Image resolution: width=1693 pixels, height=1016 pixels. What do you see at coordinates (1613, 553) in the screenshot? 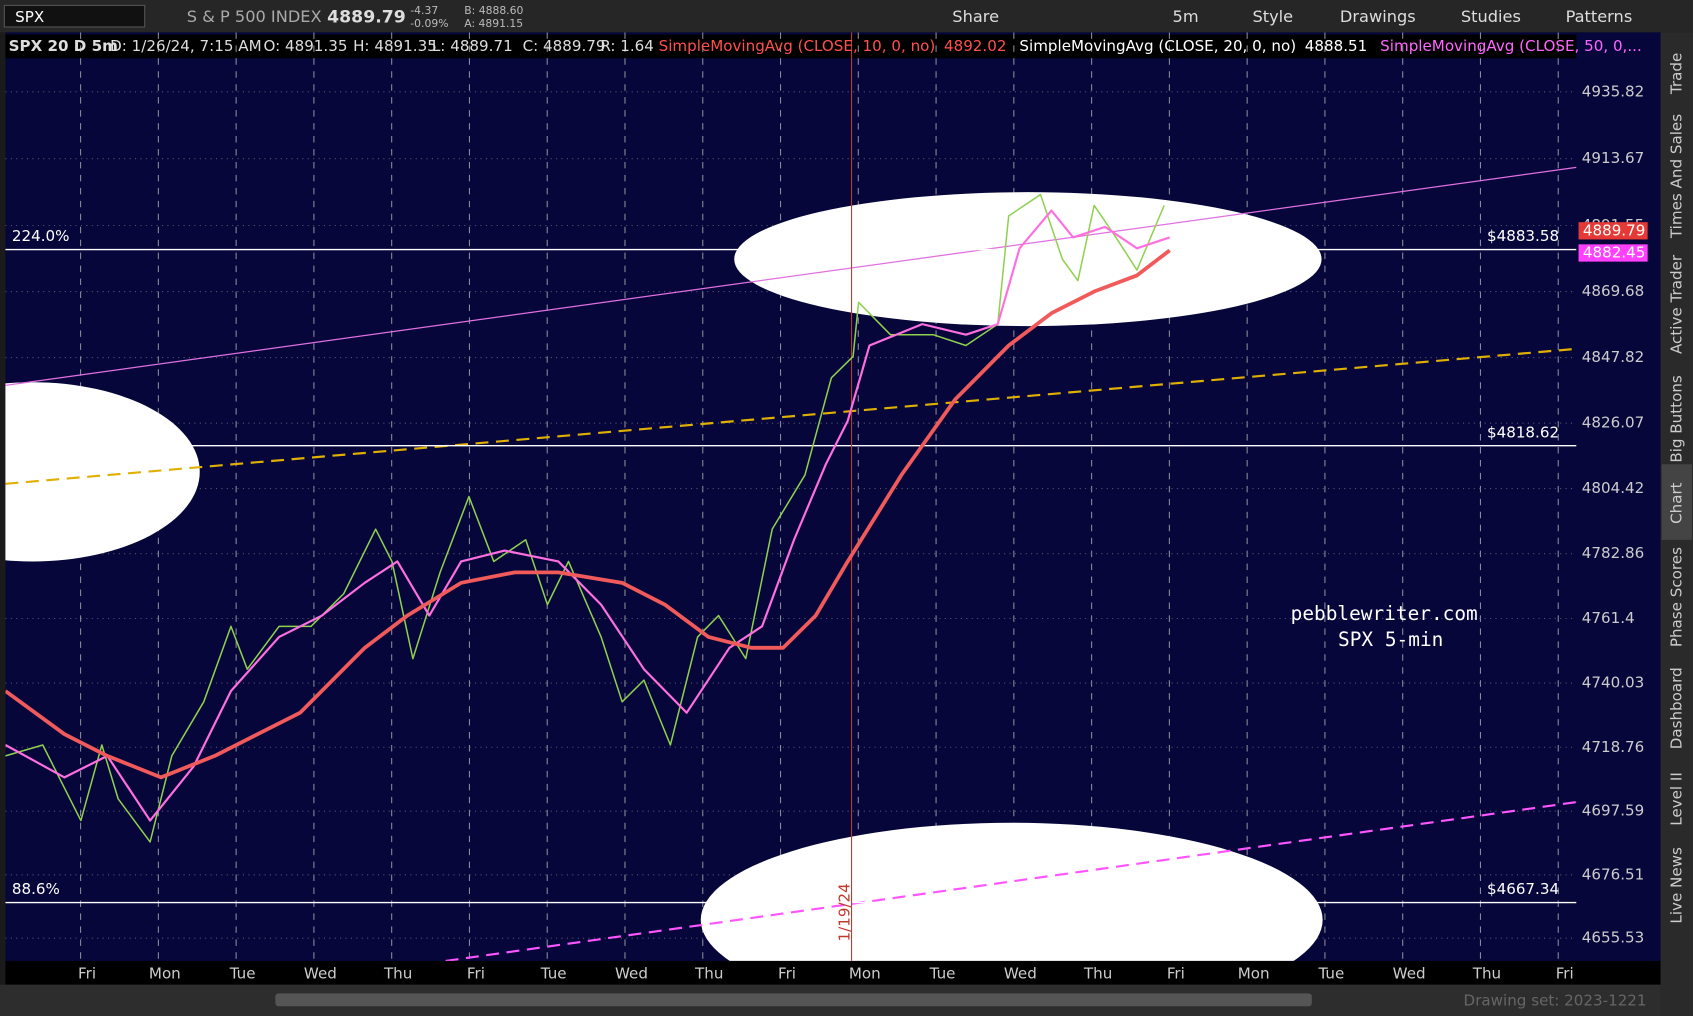
I see `y-tick-label: 4782.86` at bounding box center [1613, 553].